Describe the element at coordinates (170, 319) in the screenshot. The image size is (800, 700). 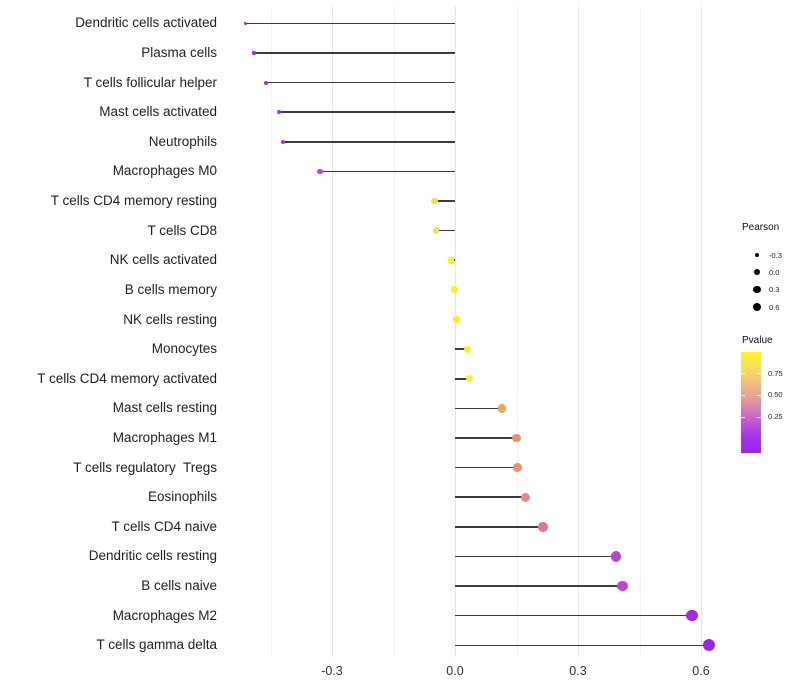
I see `category-label: NK cells resting` at that location.